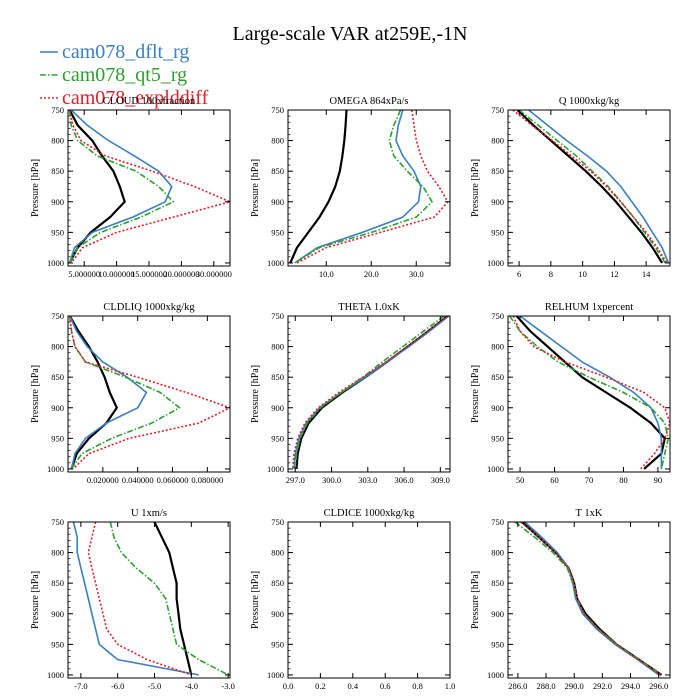 This screenshot has height=700, width=700. I want to click on x-tick-label: 10.0, so click(326, 274).